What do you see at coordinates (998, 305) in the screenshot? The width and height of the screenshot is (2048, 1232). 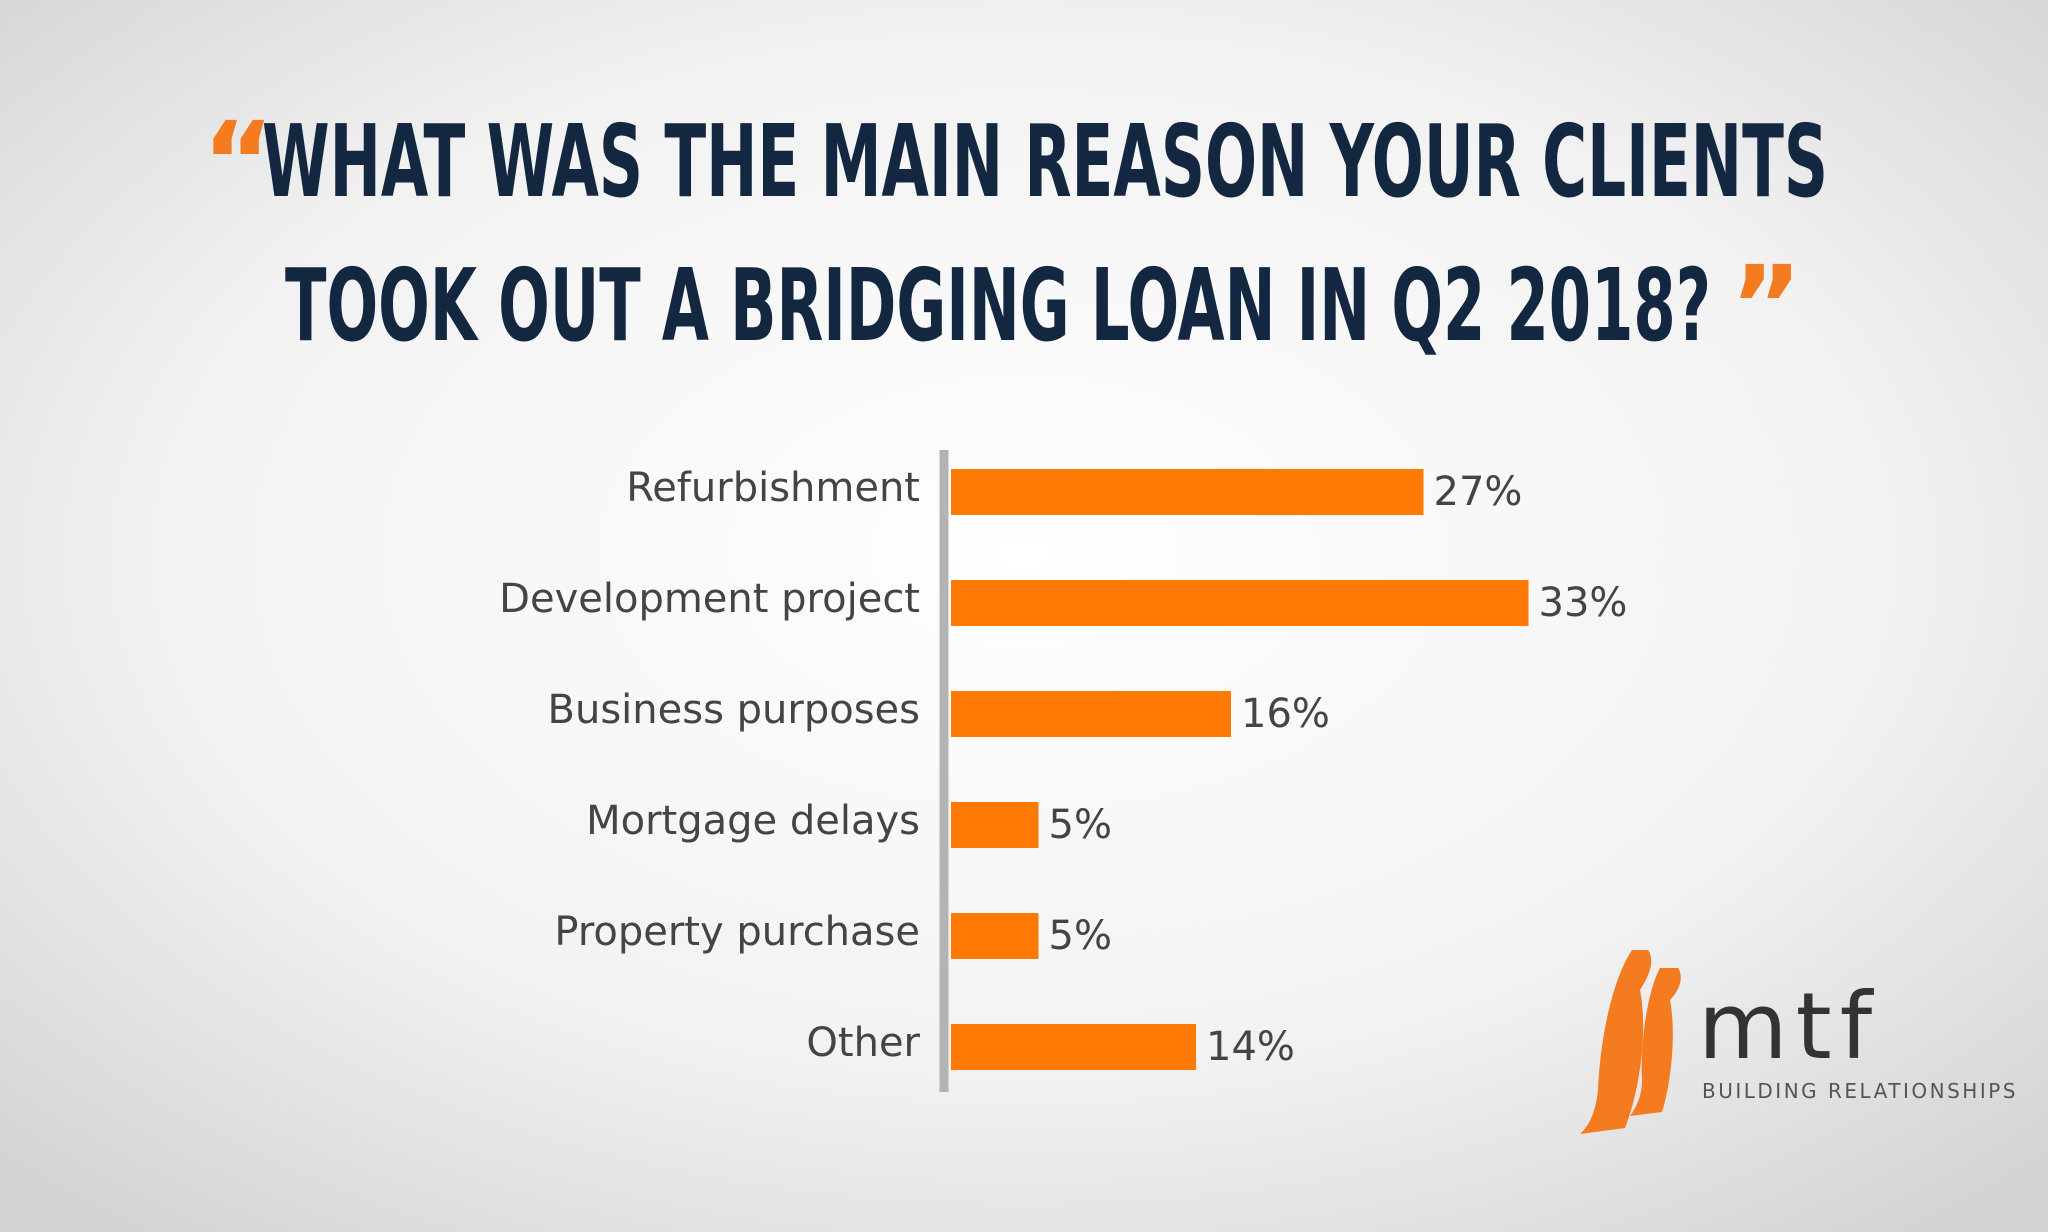 I see `chart-title: TOOK OUT A BRIDGING LOAN IN Q2 2018?` at bounding box center [998, 305].